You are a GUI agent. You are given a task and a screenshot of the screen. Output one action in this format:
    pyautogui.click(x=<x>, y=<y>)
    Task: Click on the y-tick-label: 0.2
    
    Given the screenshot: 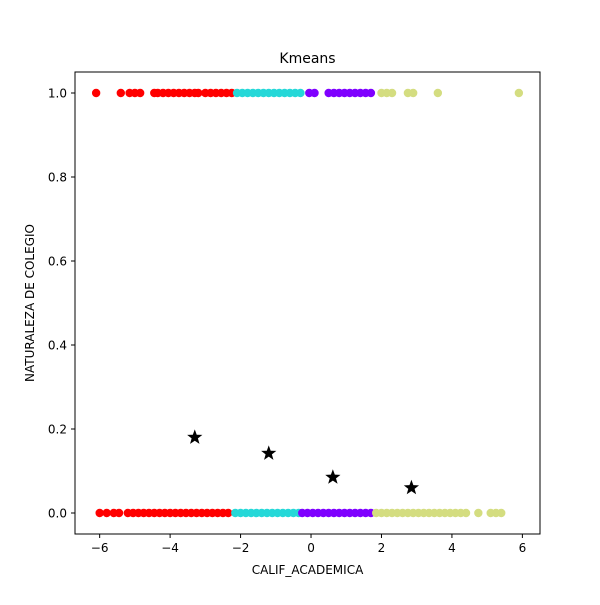 What is the action you would take?
    pyautogui.click(x=57, y=430)
    